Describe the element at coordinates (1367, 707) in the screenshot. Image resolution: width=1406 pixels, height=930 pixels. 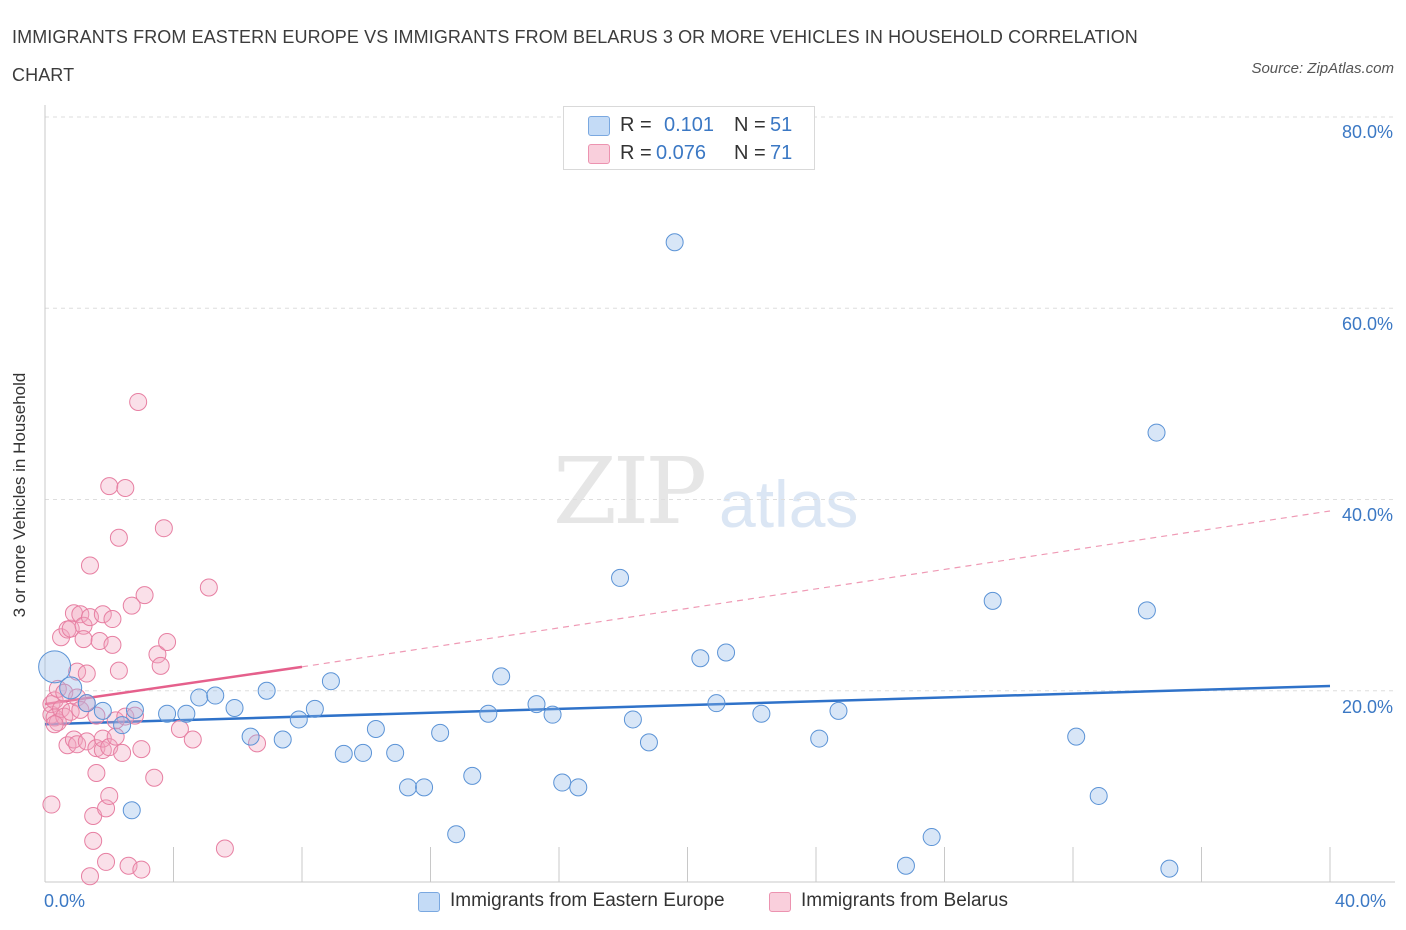
I see `y-tick-label: 20.0%` at that location.